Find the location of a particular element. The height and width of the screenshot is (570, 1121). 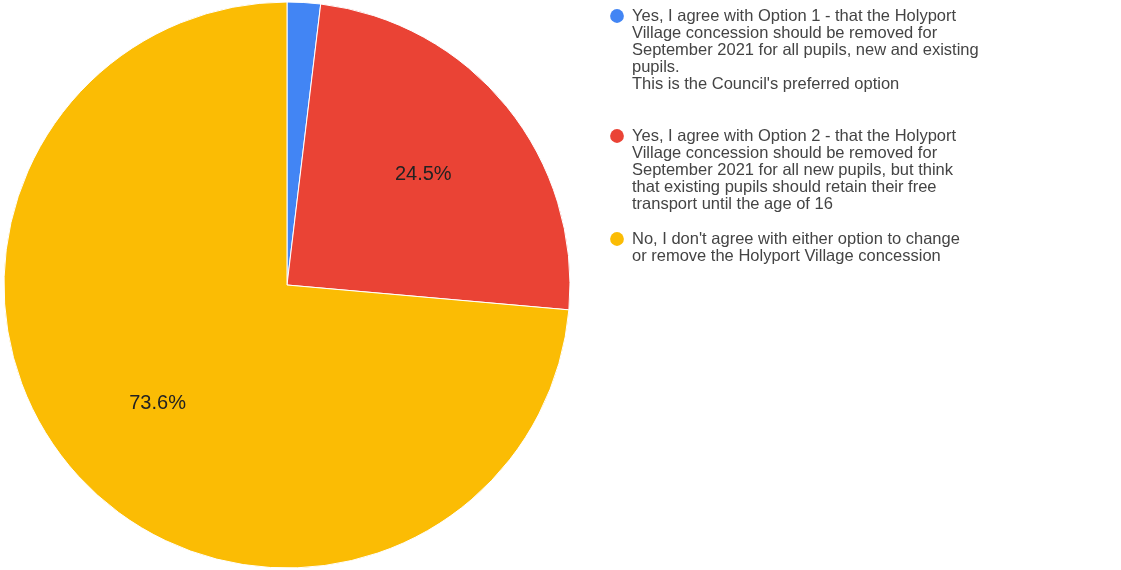

legend-label: Yes, I agree with Option 2 - that the Holyport Village concession should be removed for September 2021 for all new pupils, but think that existing pupils should retain their free transport until the age of 16 is located at coordinates (794, 169).